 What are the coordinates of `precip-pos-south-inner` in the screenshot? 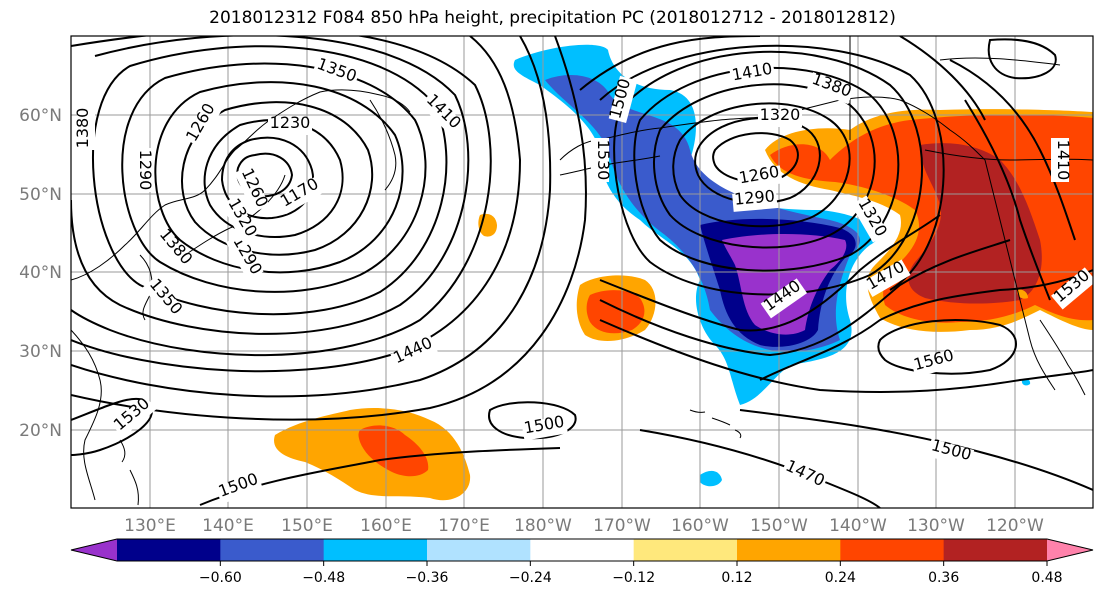 It's located at (393, 451).